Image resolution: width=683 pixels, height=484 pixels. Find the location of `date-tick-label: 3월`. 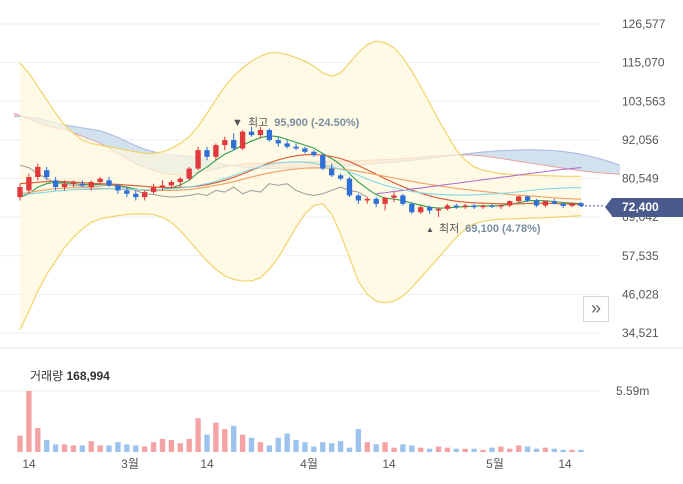

date-tick-label: 3월 is located at coordinates (130, 464).